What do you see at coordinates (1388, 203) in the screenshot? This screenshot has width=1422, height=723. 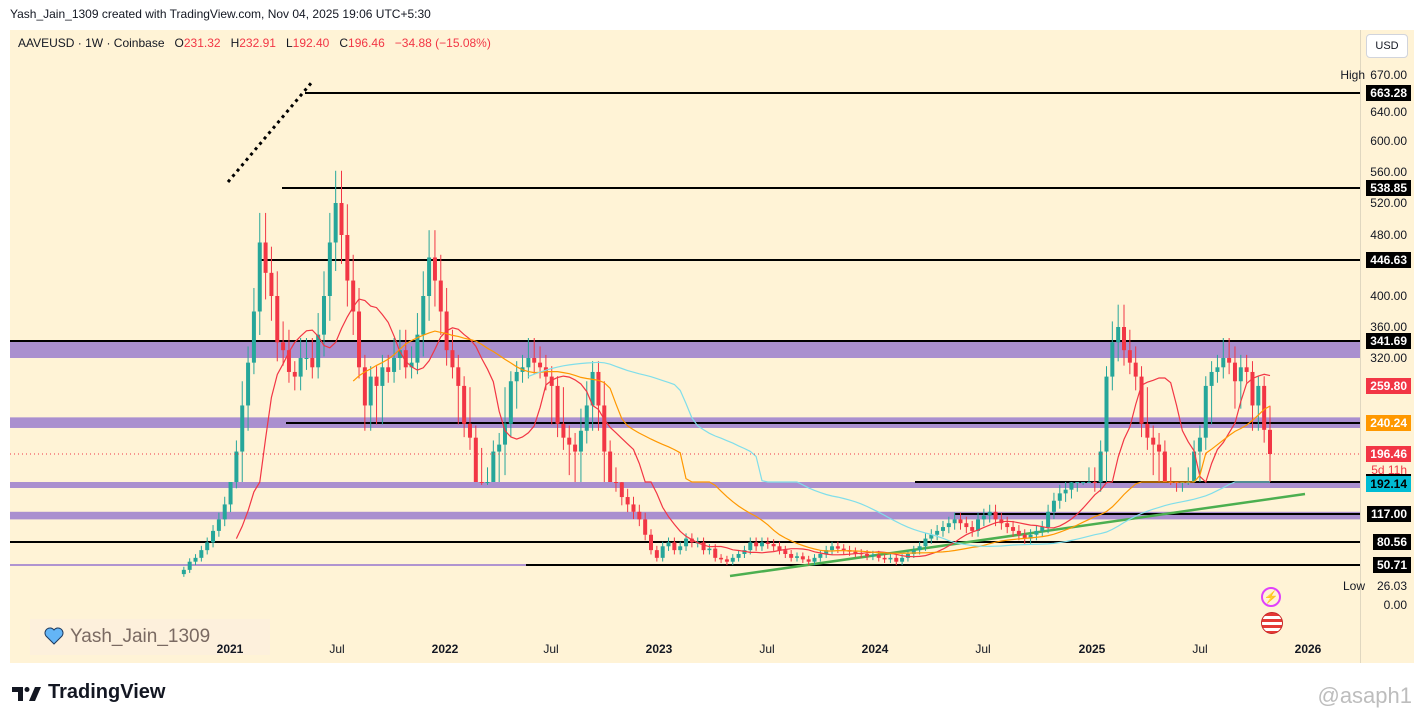 I see `price-tick: 520.00` at bounding box center [1388, 203].